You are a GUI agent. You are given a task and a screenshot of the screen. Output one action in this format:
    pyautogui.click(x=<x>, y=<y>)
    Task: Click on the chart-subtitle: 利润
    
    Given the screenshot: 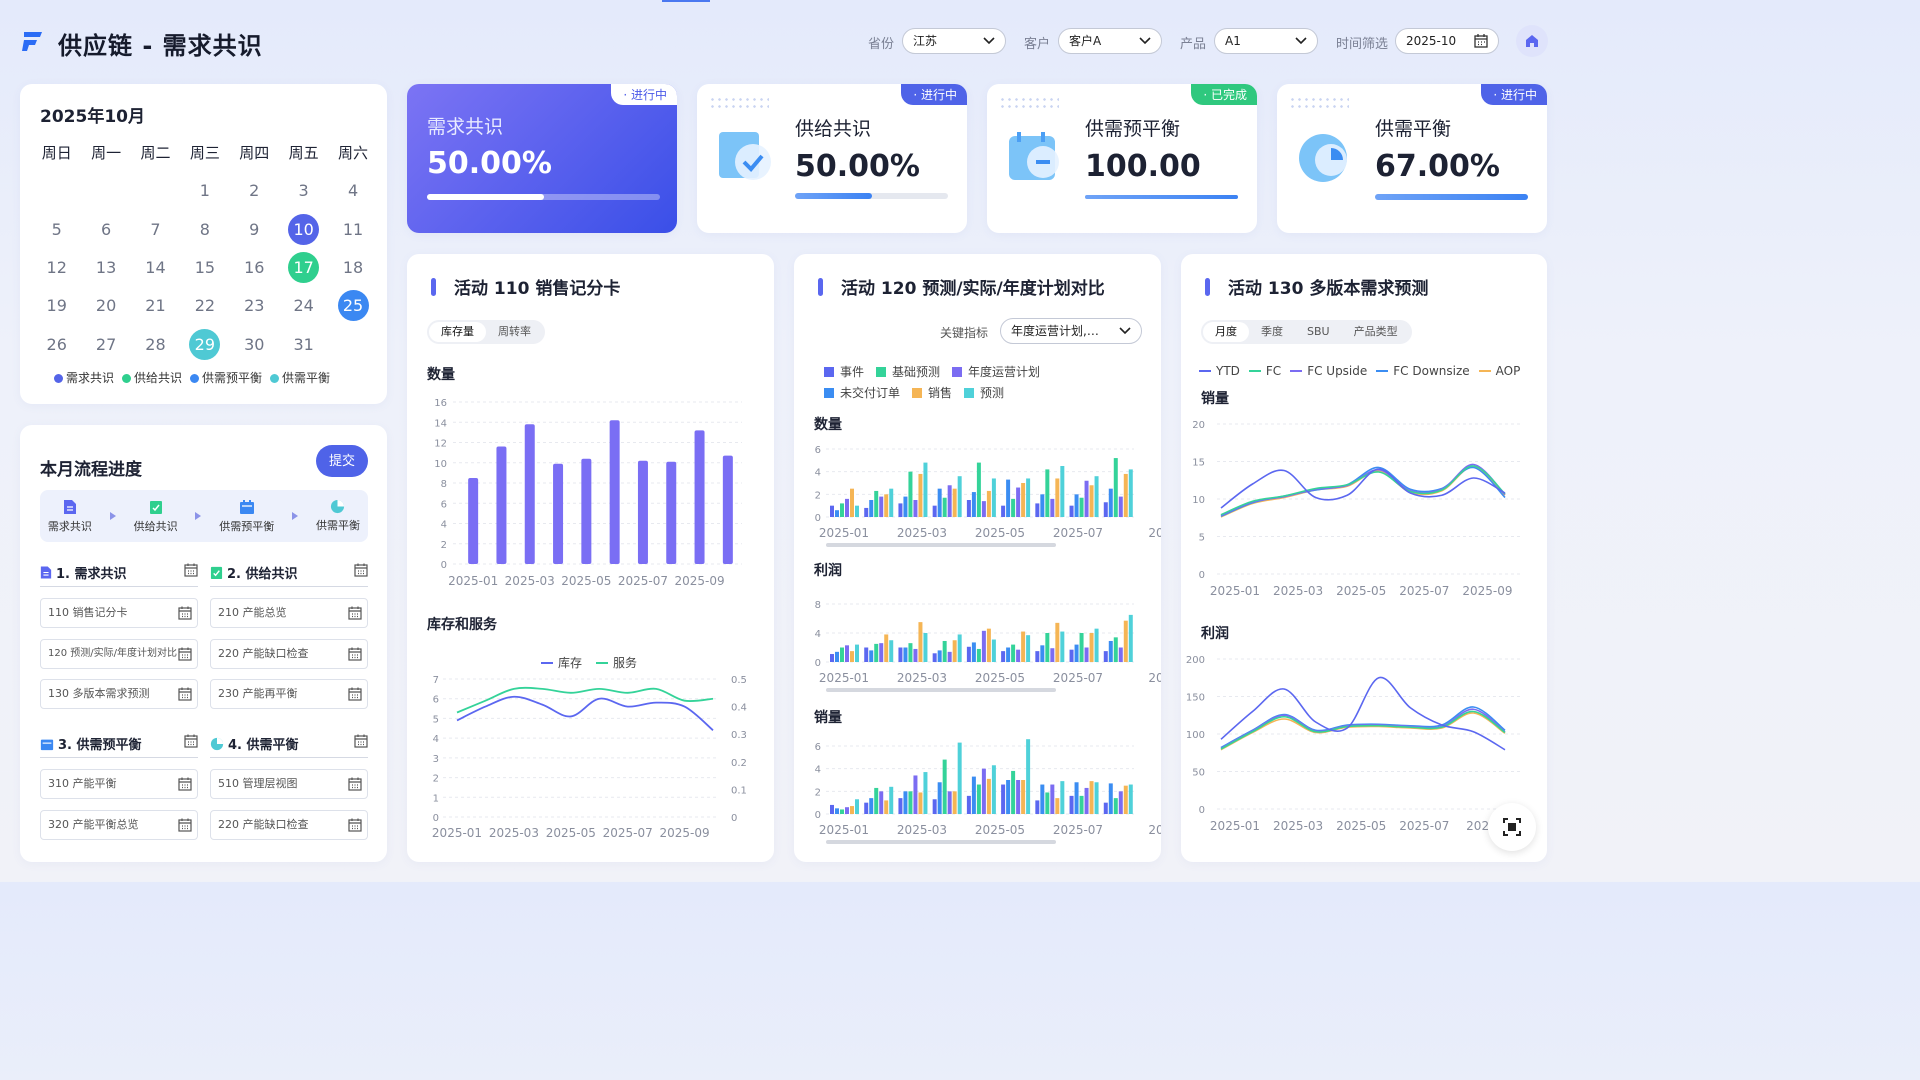 What is the action you would take?
    pyautogui.click(x=1215, y=634)
    